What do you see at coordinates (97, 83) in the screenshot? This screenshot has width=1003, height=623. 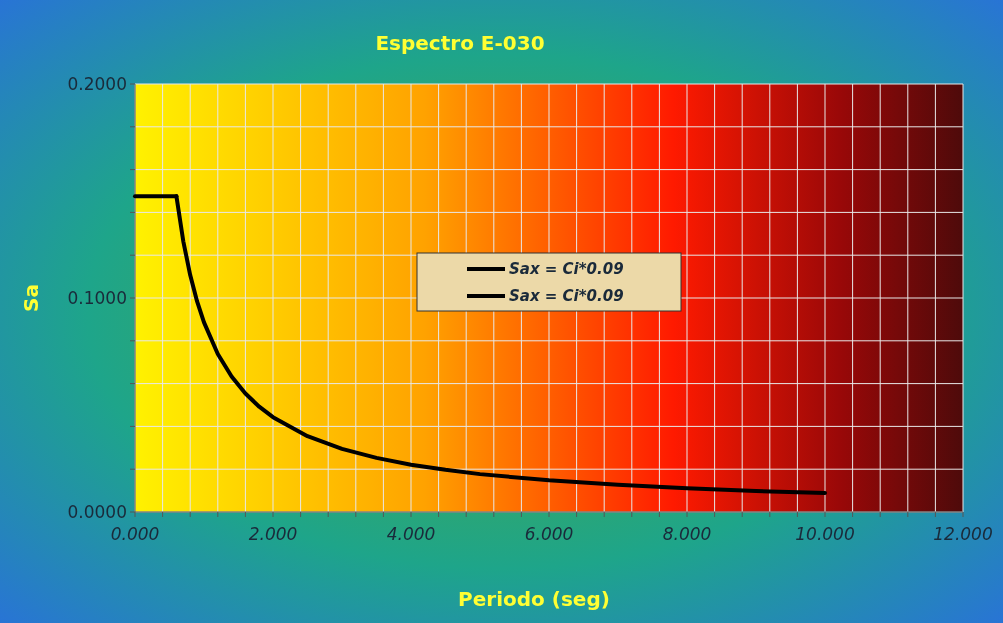 I see `y-tick-label: 0.2000` at bounding box center [97, 83].